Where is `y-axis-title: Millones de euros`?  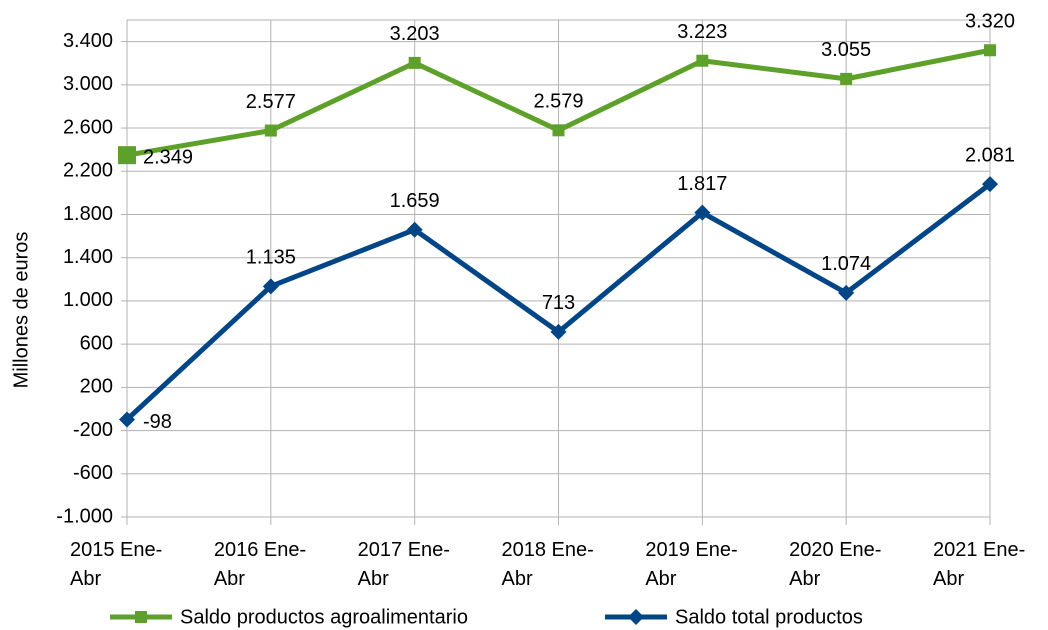
y-axis-title: Millones de euros is located at coordinates (21, 310).